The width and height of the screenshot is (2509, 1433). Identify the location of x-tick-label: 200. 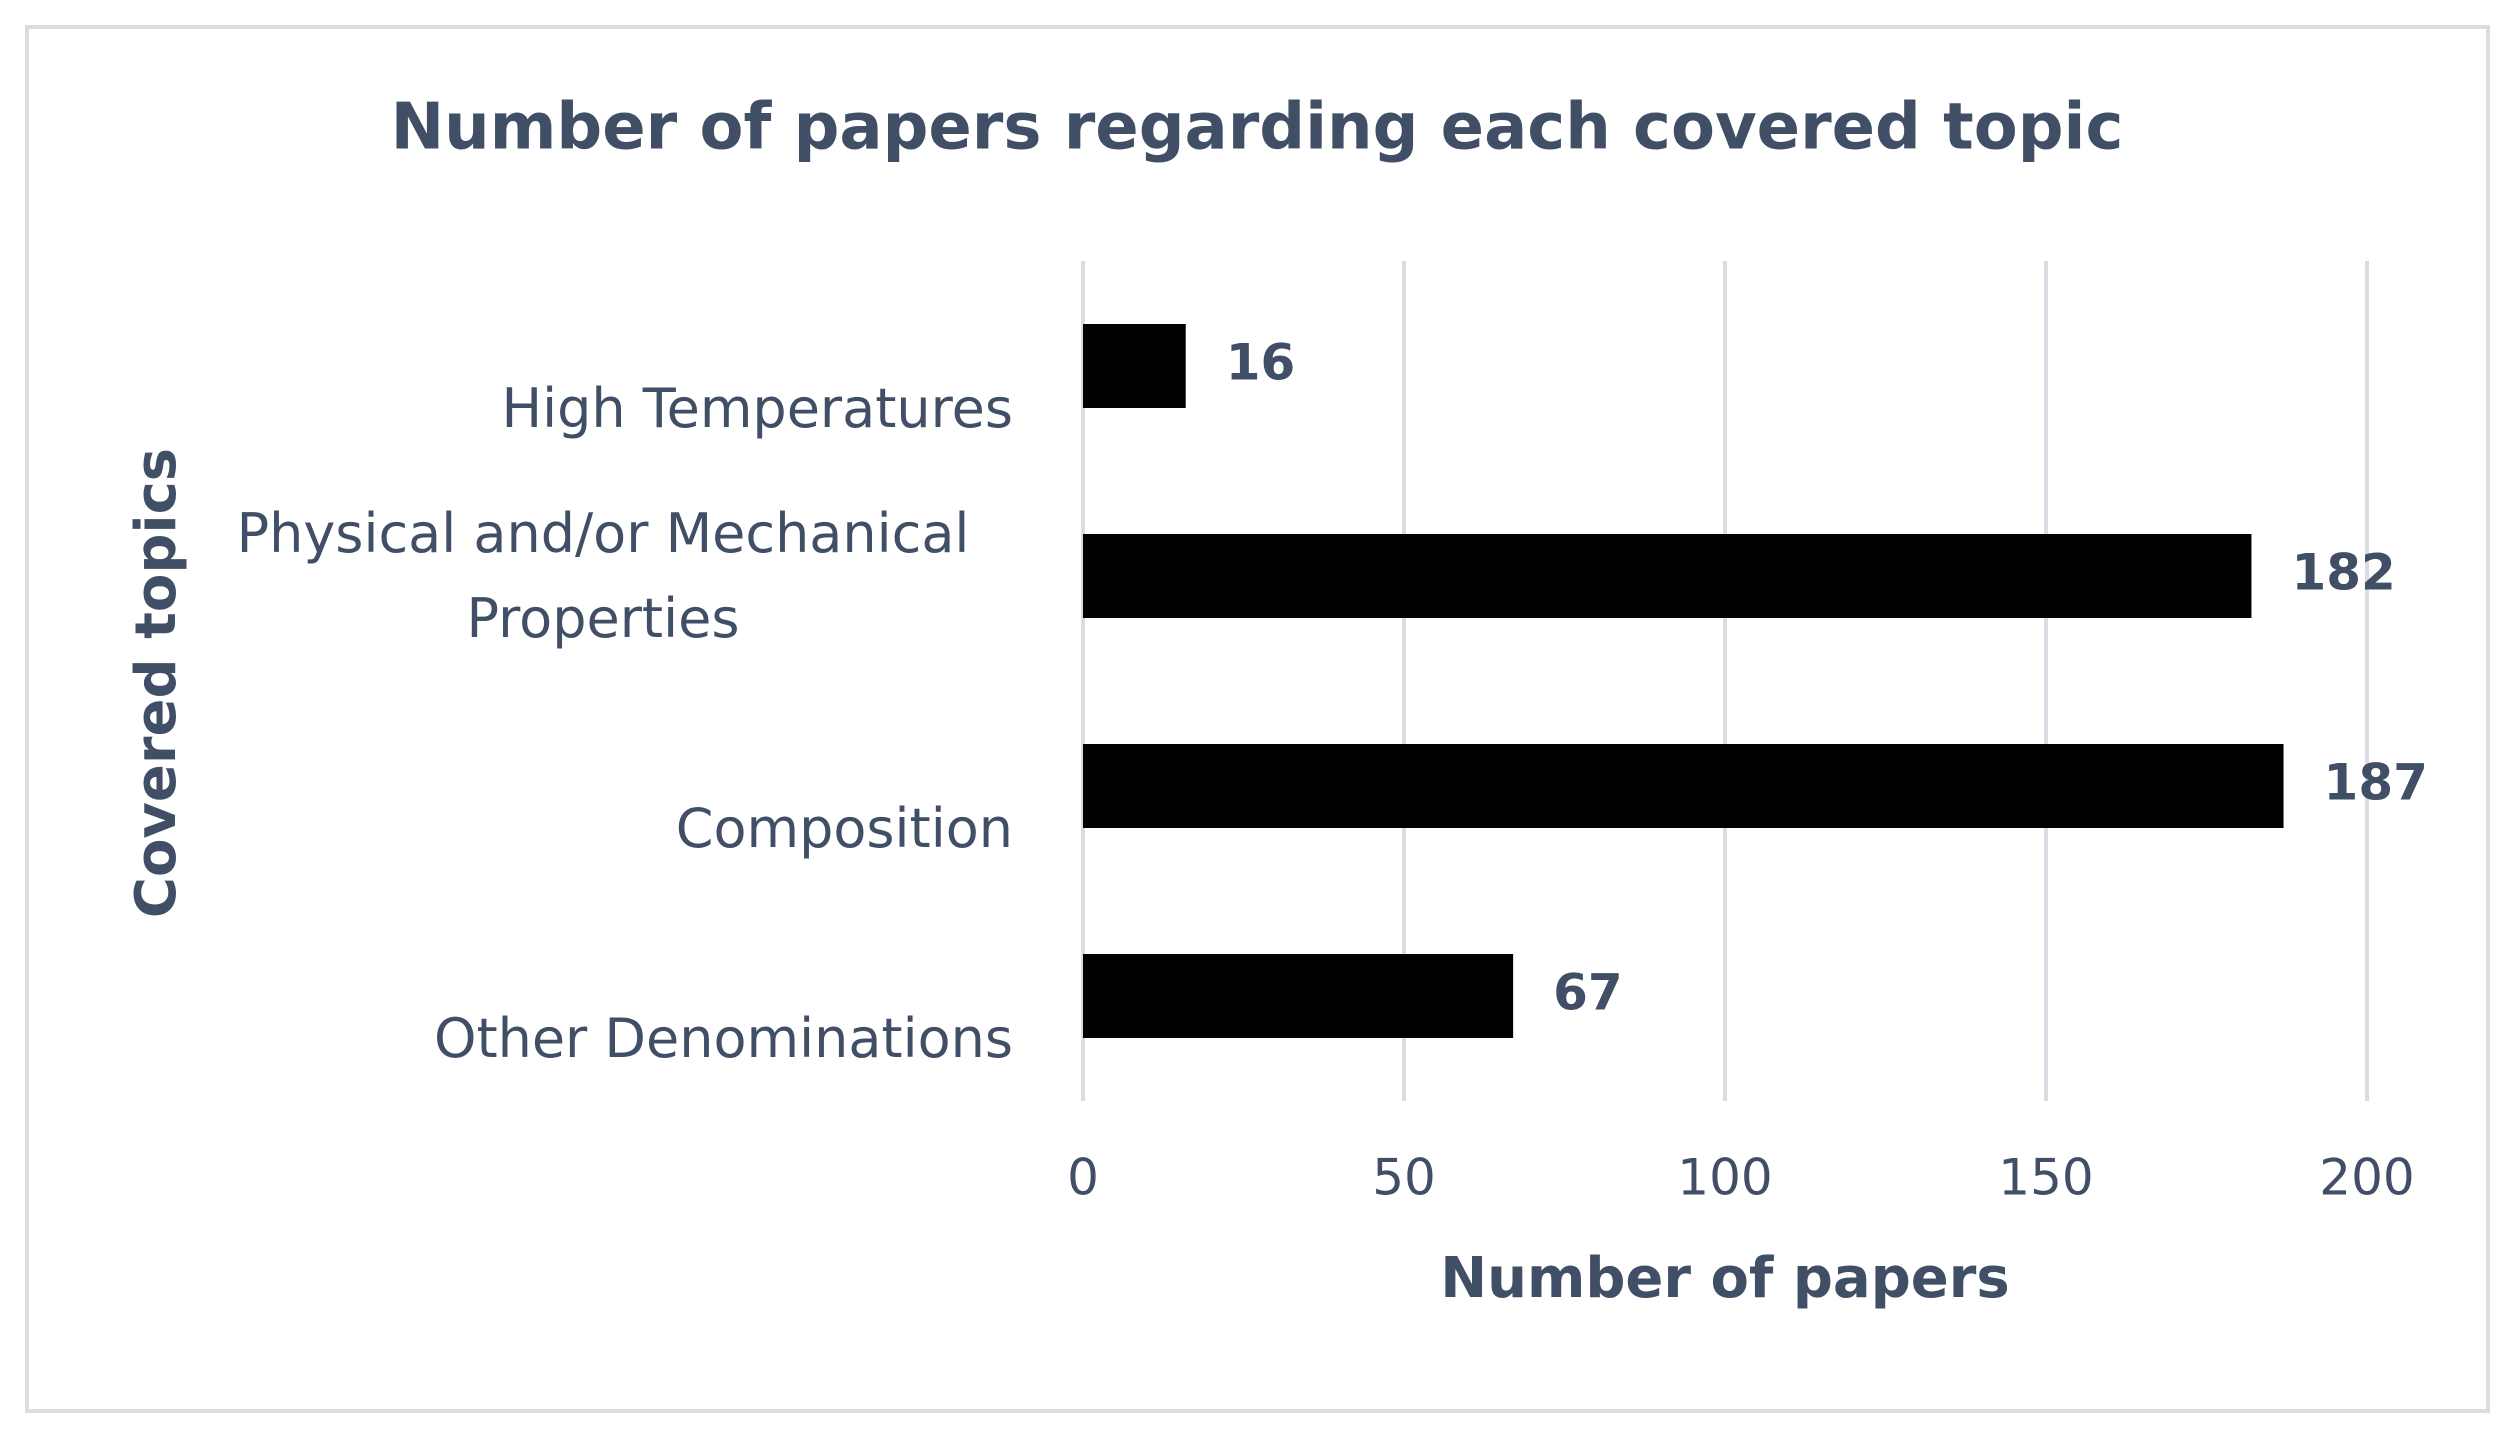
(2366, 1178).